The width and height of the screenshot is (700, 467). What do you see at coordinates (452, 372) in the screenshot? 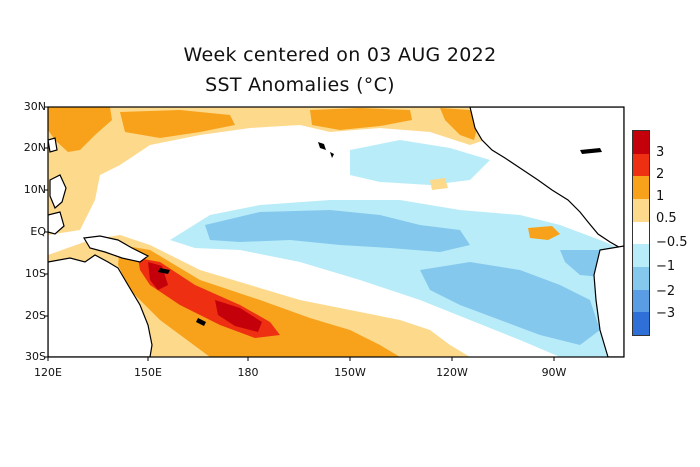
I see `lon-label-120w: 120W` at bounding box center [452, 372].